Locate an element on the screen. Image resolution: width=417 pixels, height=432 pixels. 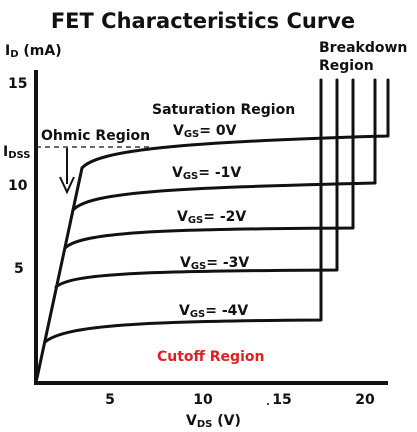
x-tick-15: 15 is located at coordinates (281, 400).